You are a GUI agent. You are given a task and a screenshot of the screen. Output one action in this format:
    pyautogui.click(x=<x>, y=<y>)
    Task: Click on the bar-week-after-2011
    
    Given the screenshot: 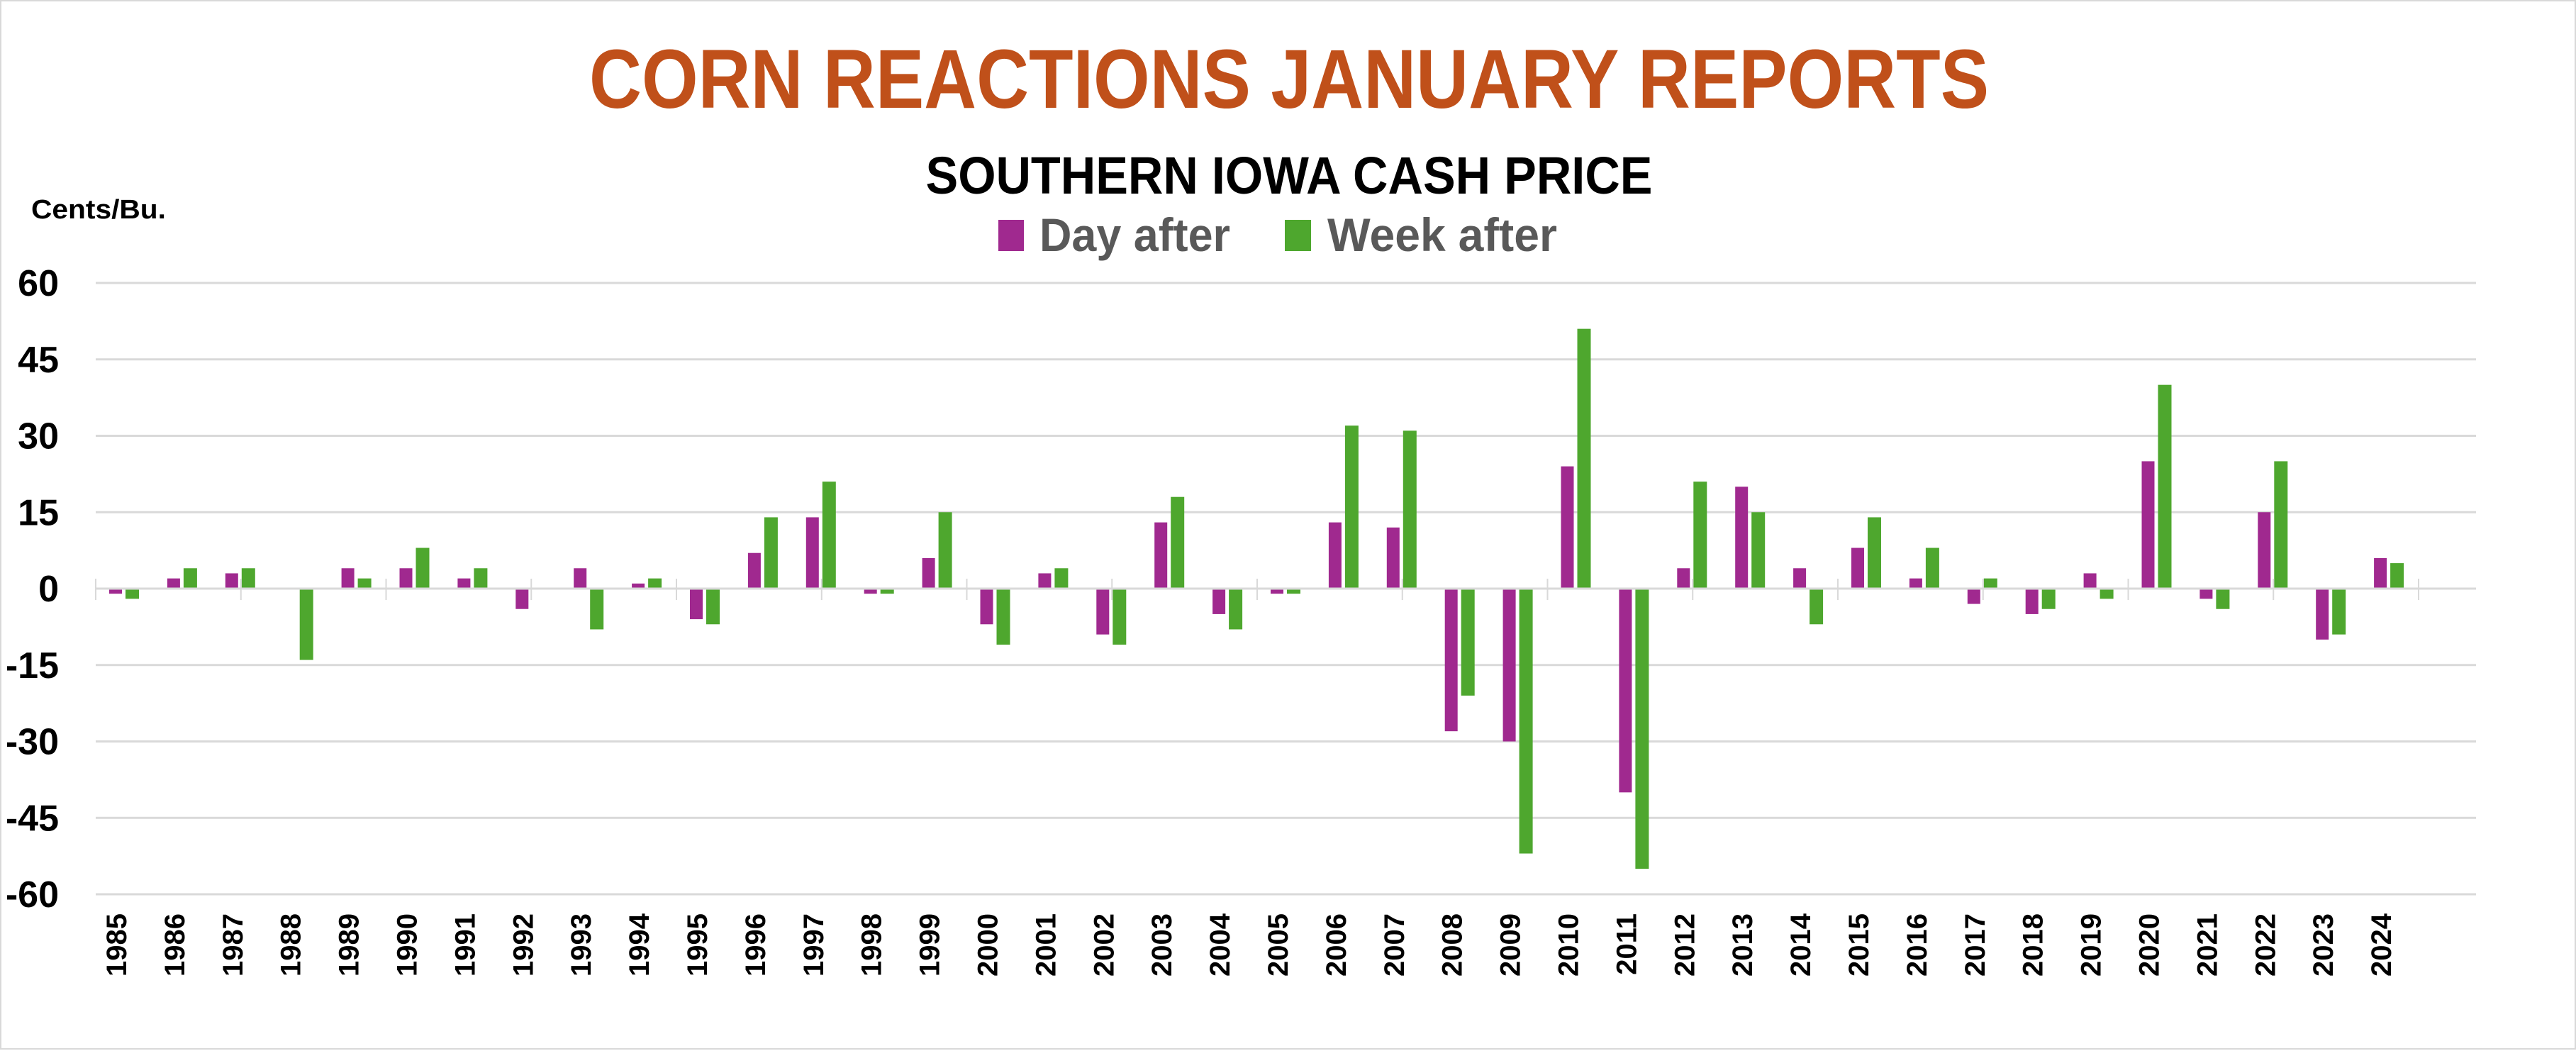 What is the action you would take?
    pyautogui.click(x=1642, y=729)
    